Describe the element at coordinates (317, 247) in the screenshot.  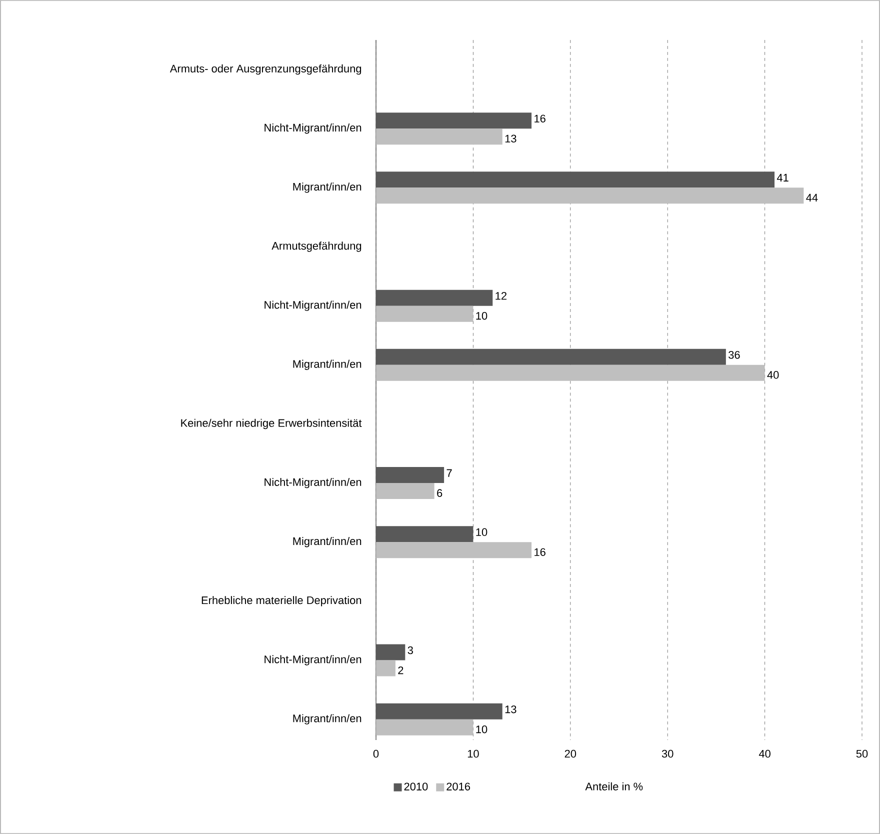
I see `y-tick-label: Armutsgefährdung` at that location.